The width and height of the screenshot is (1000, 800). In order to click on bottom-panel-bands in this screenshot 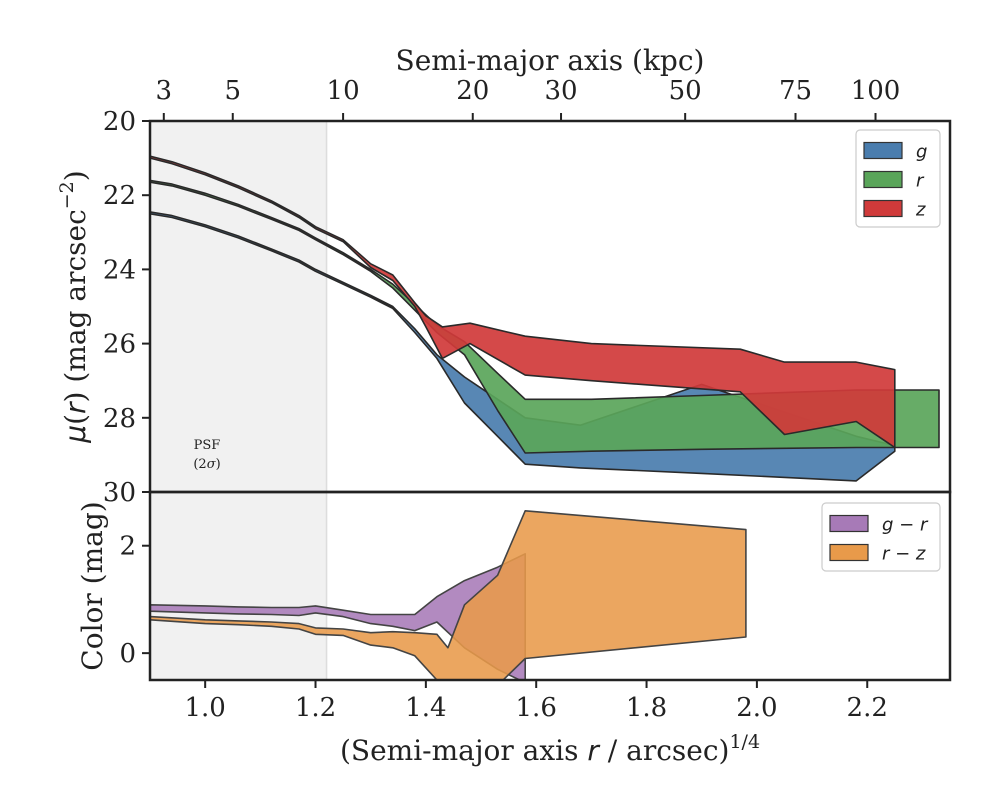, I will do `click(448, 595)`.